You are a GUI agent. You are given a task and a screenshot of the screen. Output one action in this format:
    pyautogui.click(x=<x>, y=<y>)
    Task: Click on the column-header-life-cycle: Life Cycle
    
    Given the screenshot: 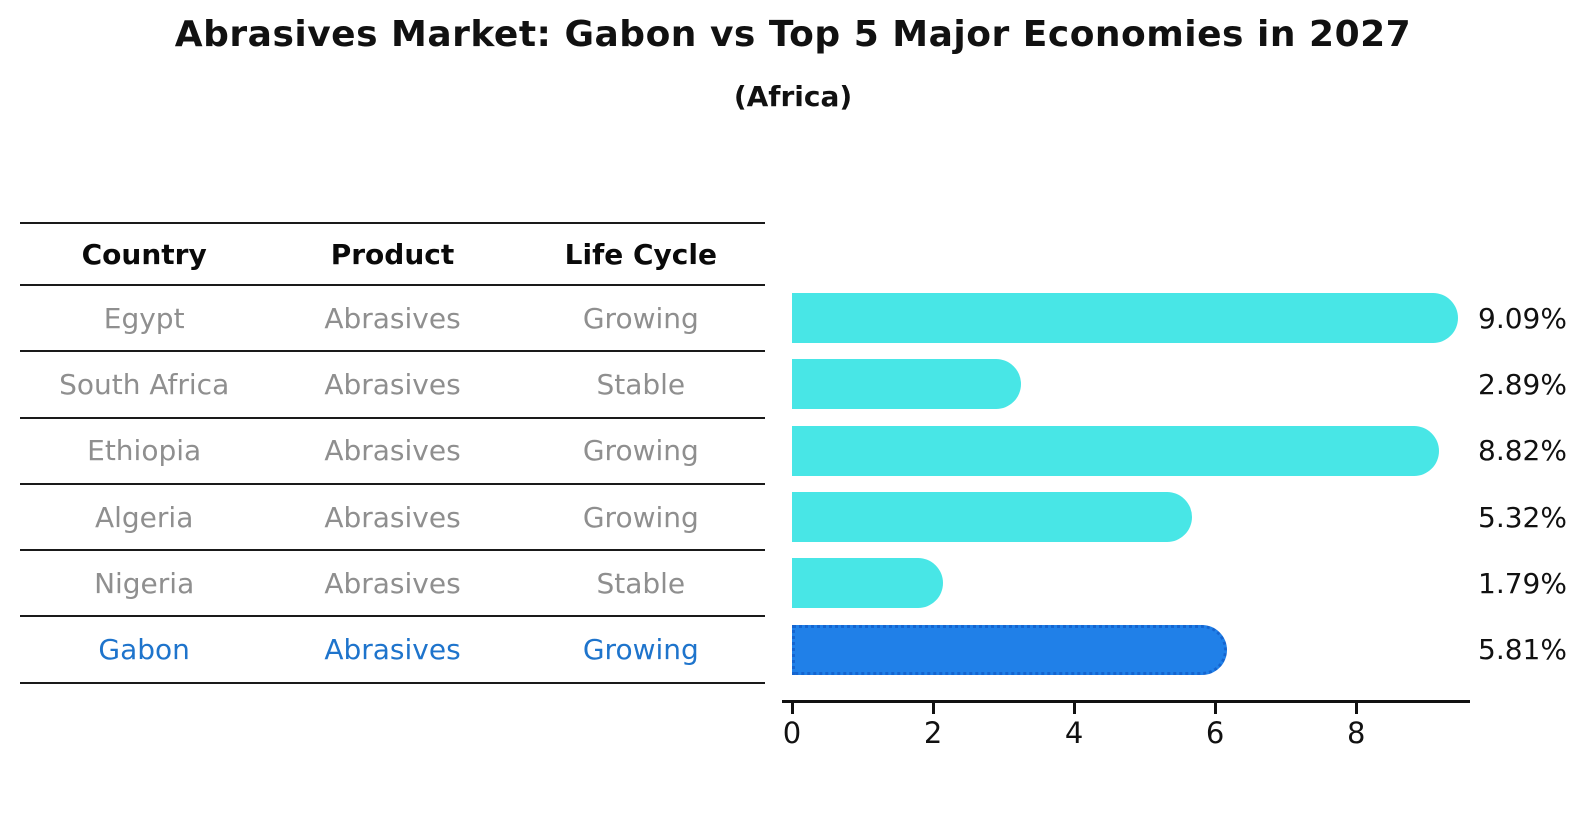 What is the action you would take?
    pyautogui.click(x=640, y=254)
    